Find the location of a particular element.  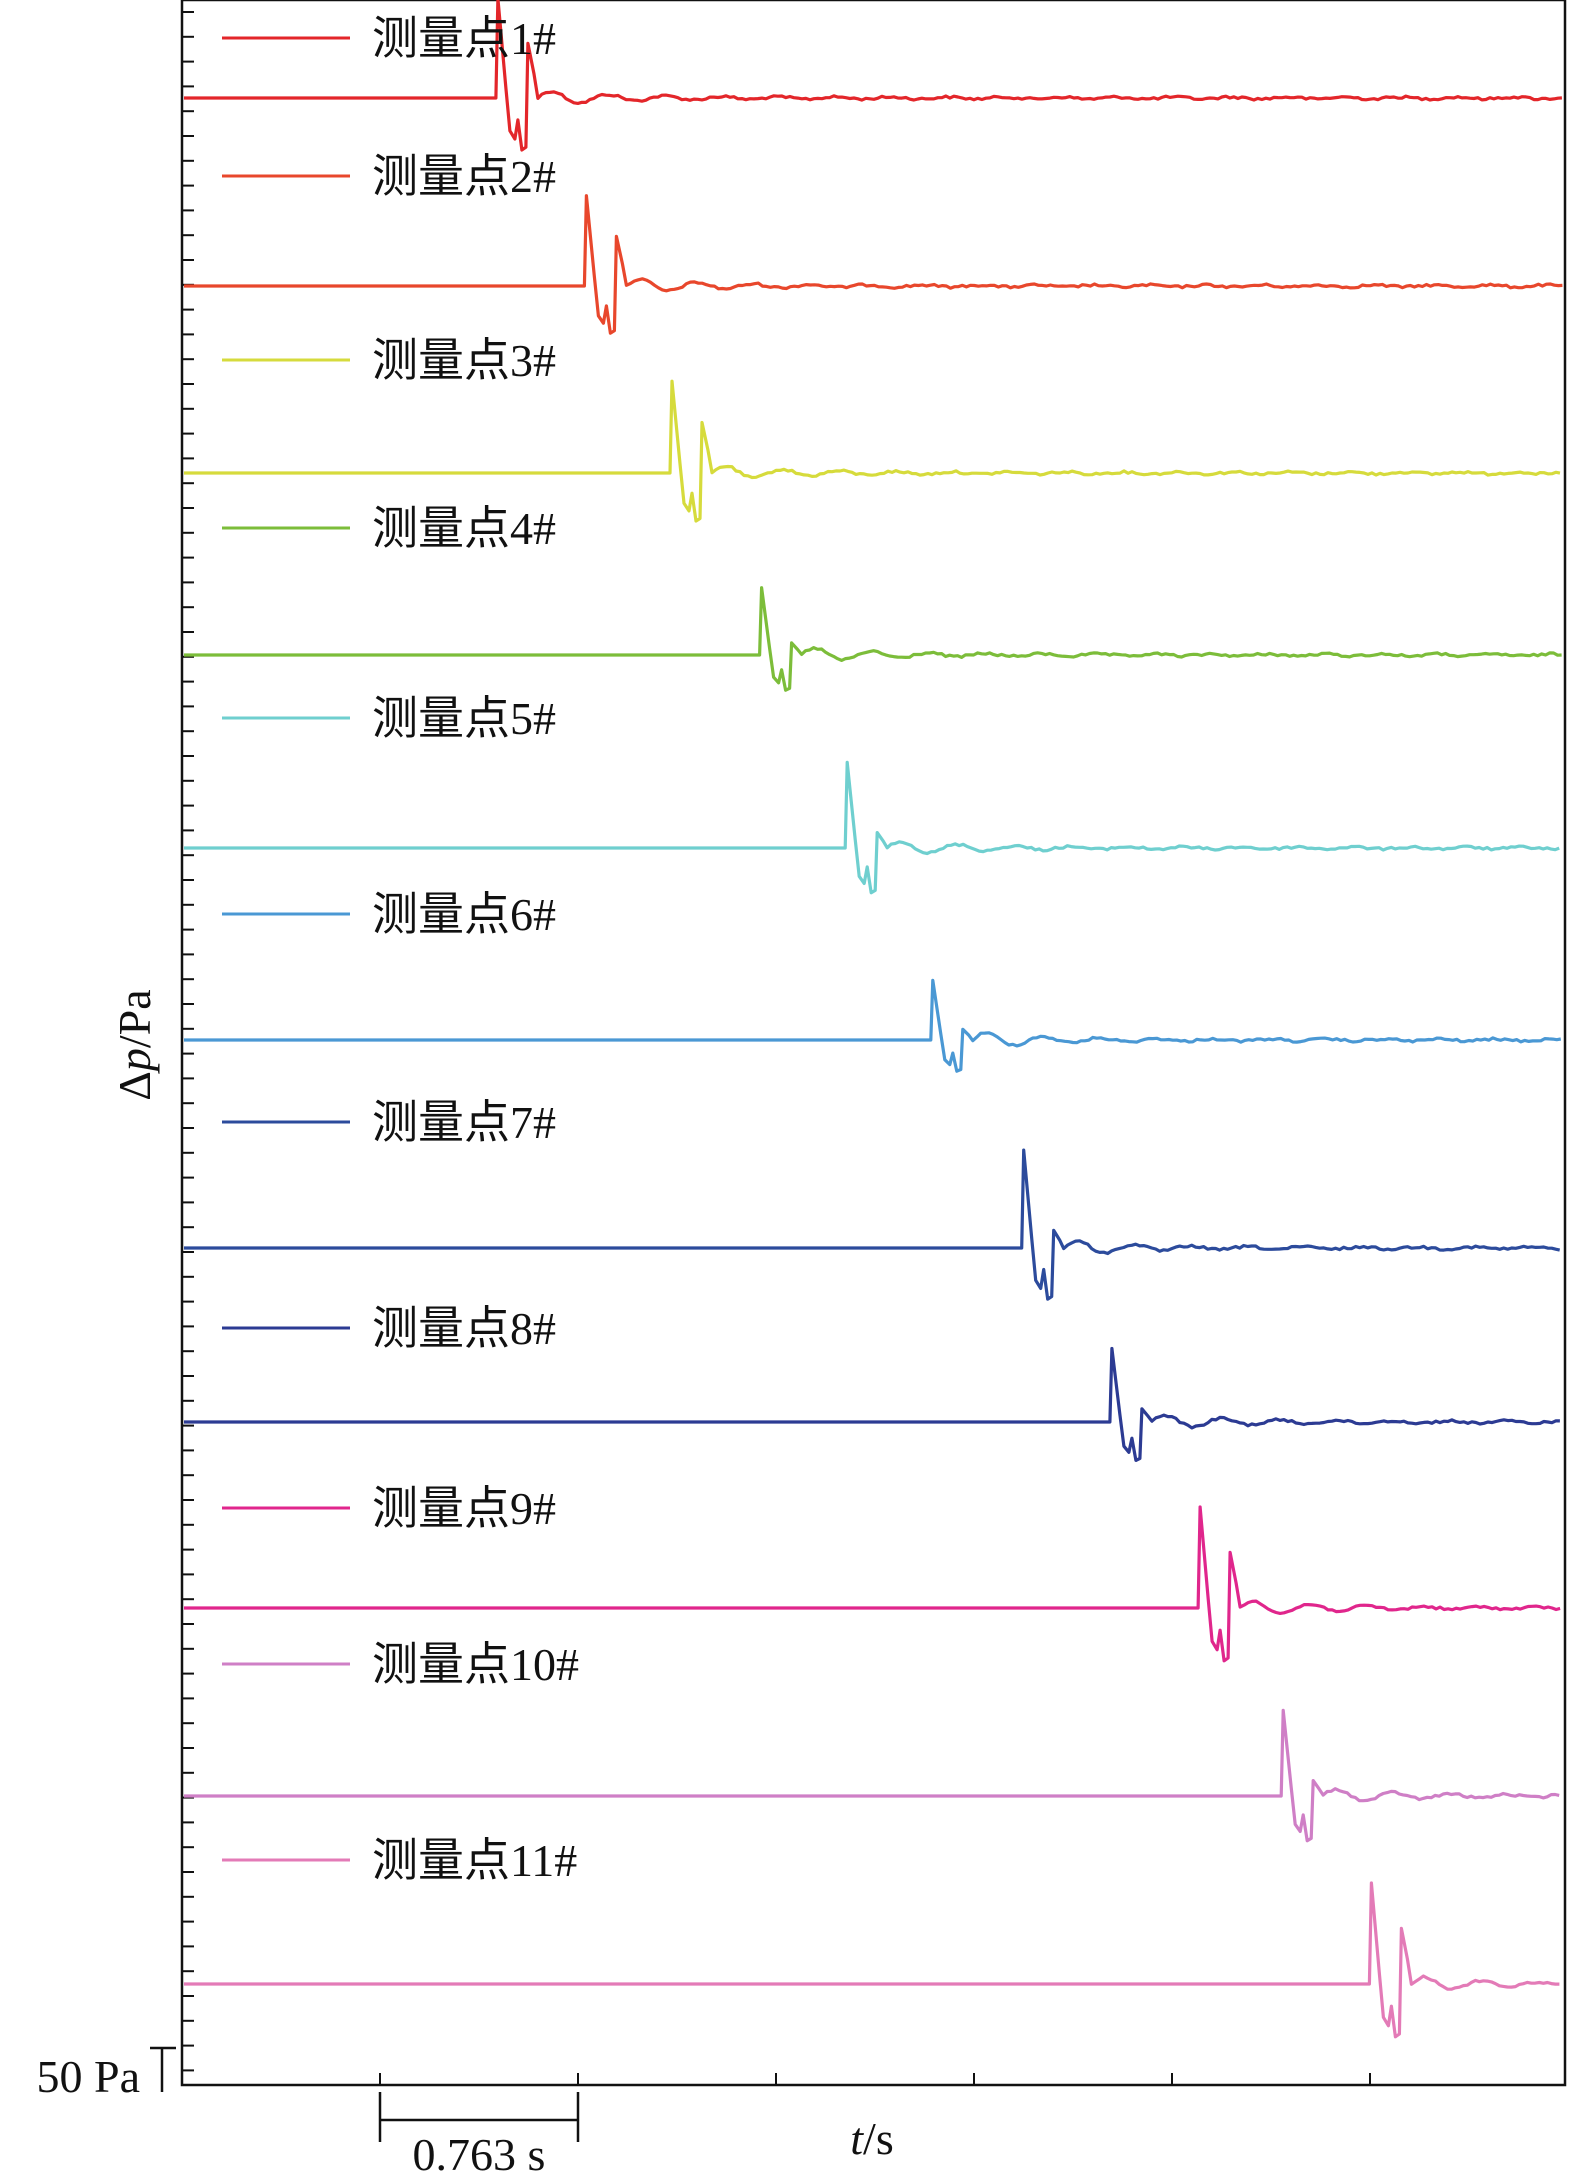

legend-label-5: 测量点5# is located at coordinates (464, 718).